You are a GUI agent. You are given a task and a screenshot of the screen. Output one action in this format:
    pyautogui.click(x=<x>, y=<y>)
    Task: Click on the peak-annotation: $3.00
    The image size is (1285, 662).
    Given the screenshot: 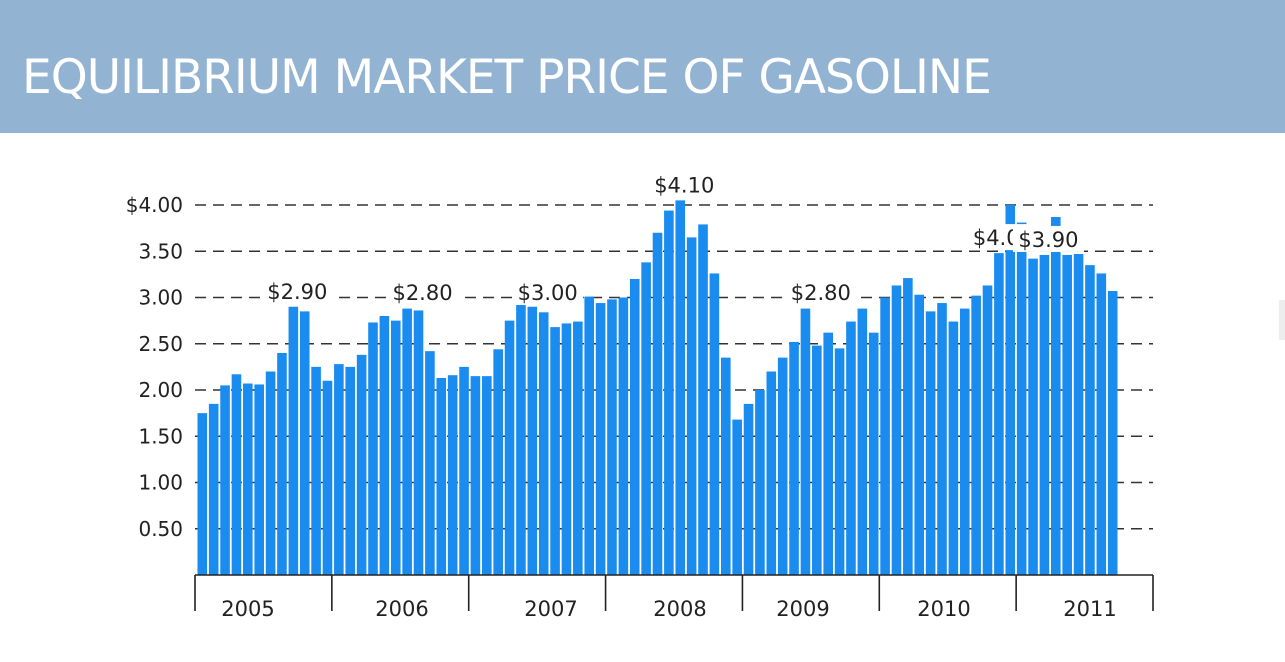 What is the action you would take?
    pyautogui.click(x=548, y=293)
    